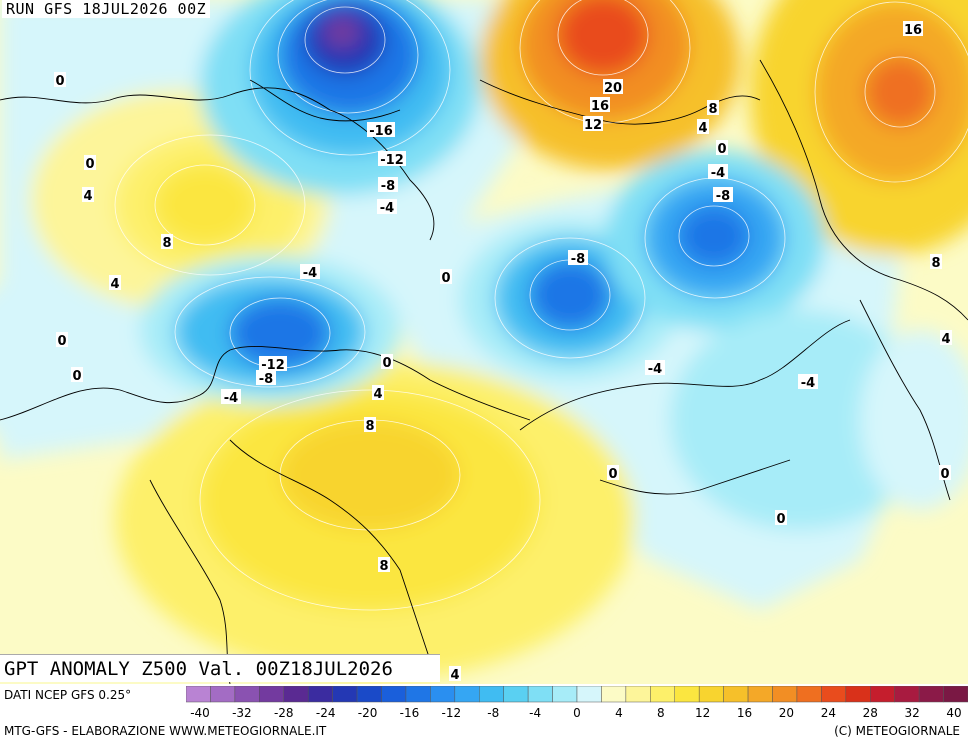  Describe the element at coordinates (535, 713) in the screenshot. I see `color-scale-tick-label: -4` at that location.